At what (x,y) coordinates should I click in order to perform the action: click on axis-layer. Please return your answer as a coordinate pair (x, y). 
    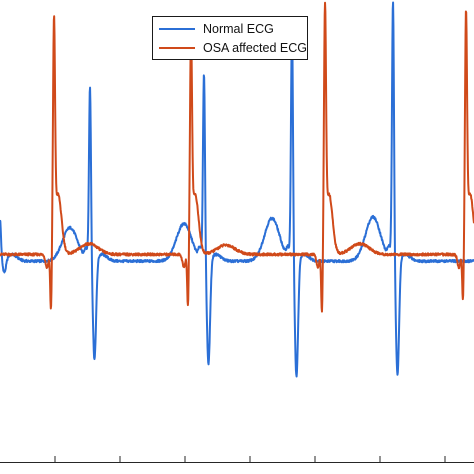
    Looking at the image, I should click on (237, 459).